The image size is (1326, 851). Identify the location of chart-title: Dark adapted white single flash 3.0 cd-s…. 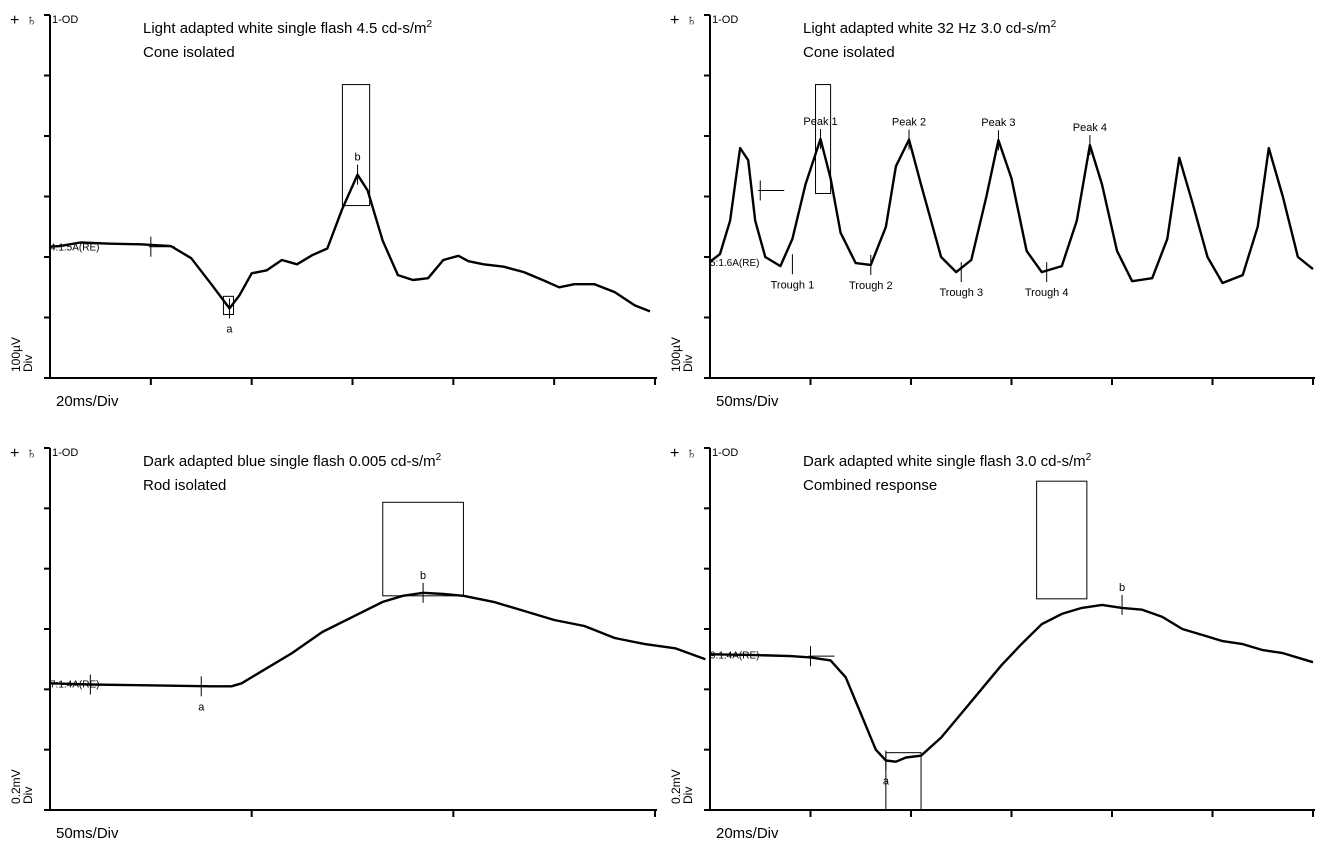
(947, 461).